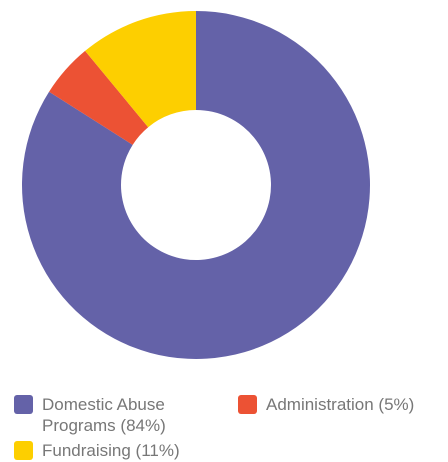 This screenshot has width=448, height=462. Describe the element at coordinates (111, 450) in the screenshot. I see `legend-label-fundraising: Fundraising (11%)` at that location.